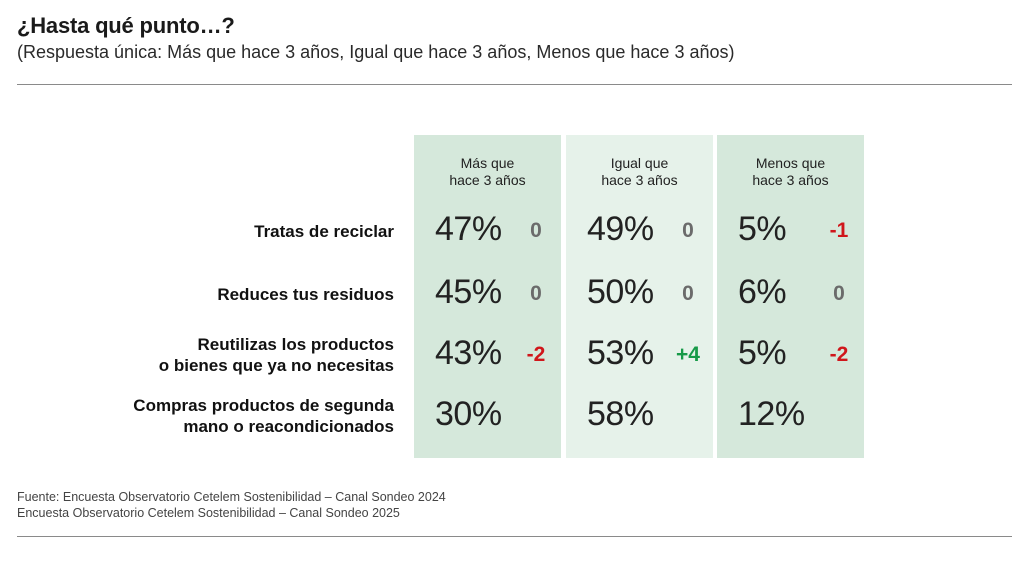 The width and height of the screenshot is (1024, 579). What do you see at coordinates (514, 84) in the screenshot?
I see `top-divider` at bounding box center [514, 84].